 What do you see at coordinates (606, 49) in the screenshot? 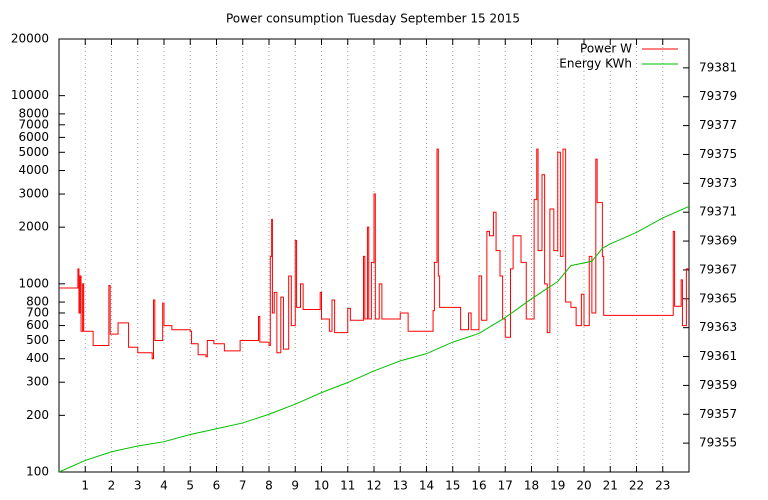
I see `legend-label: Power W` at bounding box center [606, 49].